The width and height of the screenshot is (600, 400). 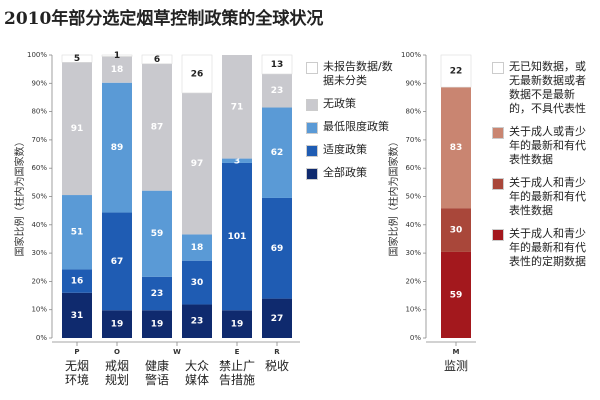 What do you see at coordinates (39, 225) in the screenshot?
I see `y-tick-label: 40%` at bounding box center [39, 225].